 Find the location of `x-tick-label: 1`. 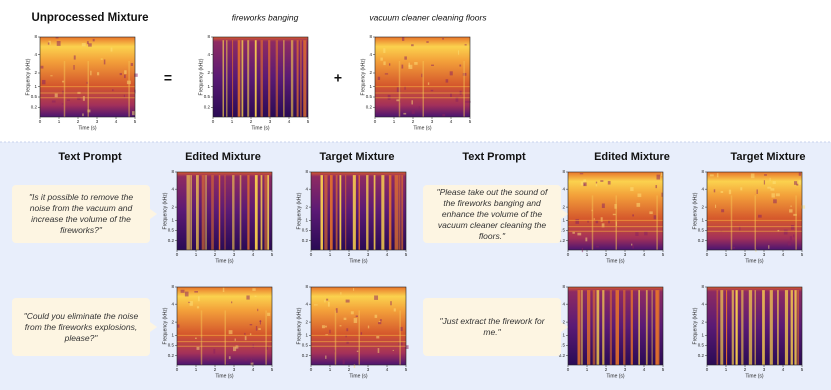

x-tick-label: 1 is located at coordinates (330, 254).